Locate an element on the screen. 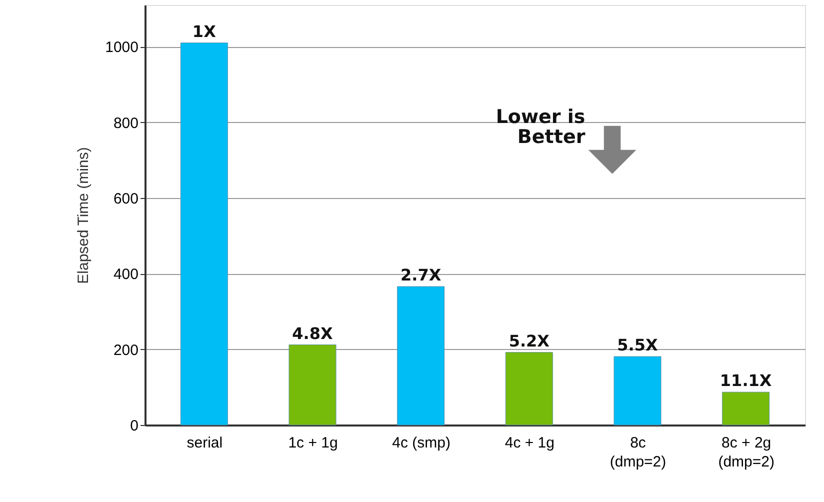 The image size is (824, 502). y-tick-label: 0 is located at coordinates (134, 426).